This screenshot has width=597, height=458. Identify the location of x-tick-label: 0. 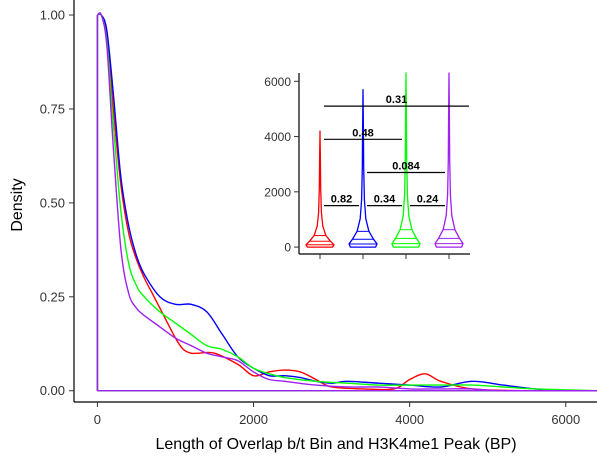
(97, 419).